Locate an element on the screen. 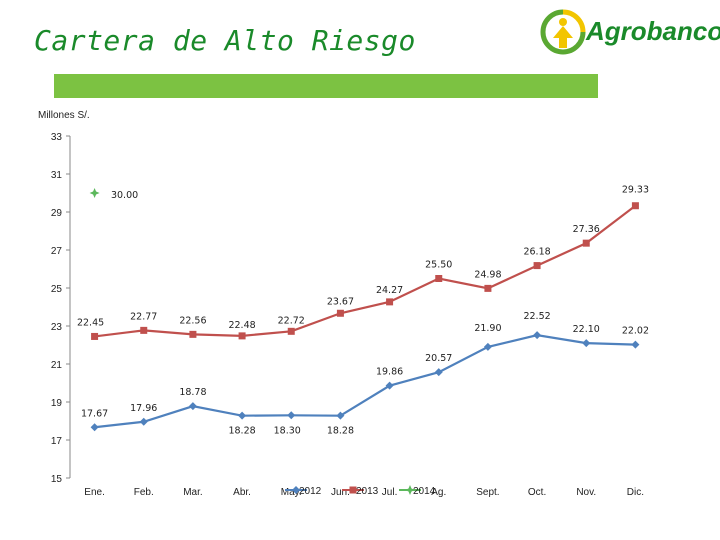 Image resolution: width=720 pixels, height=540 pixels. data-label: 22.77 is located at coordinates (143, 316).